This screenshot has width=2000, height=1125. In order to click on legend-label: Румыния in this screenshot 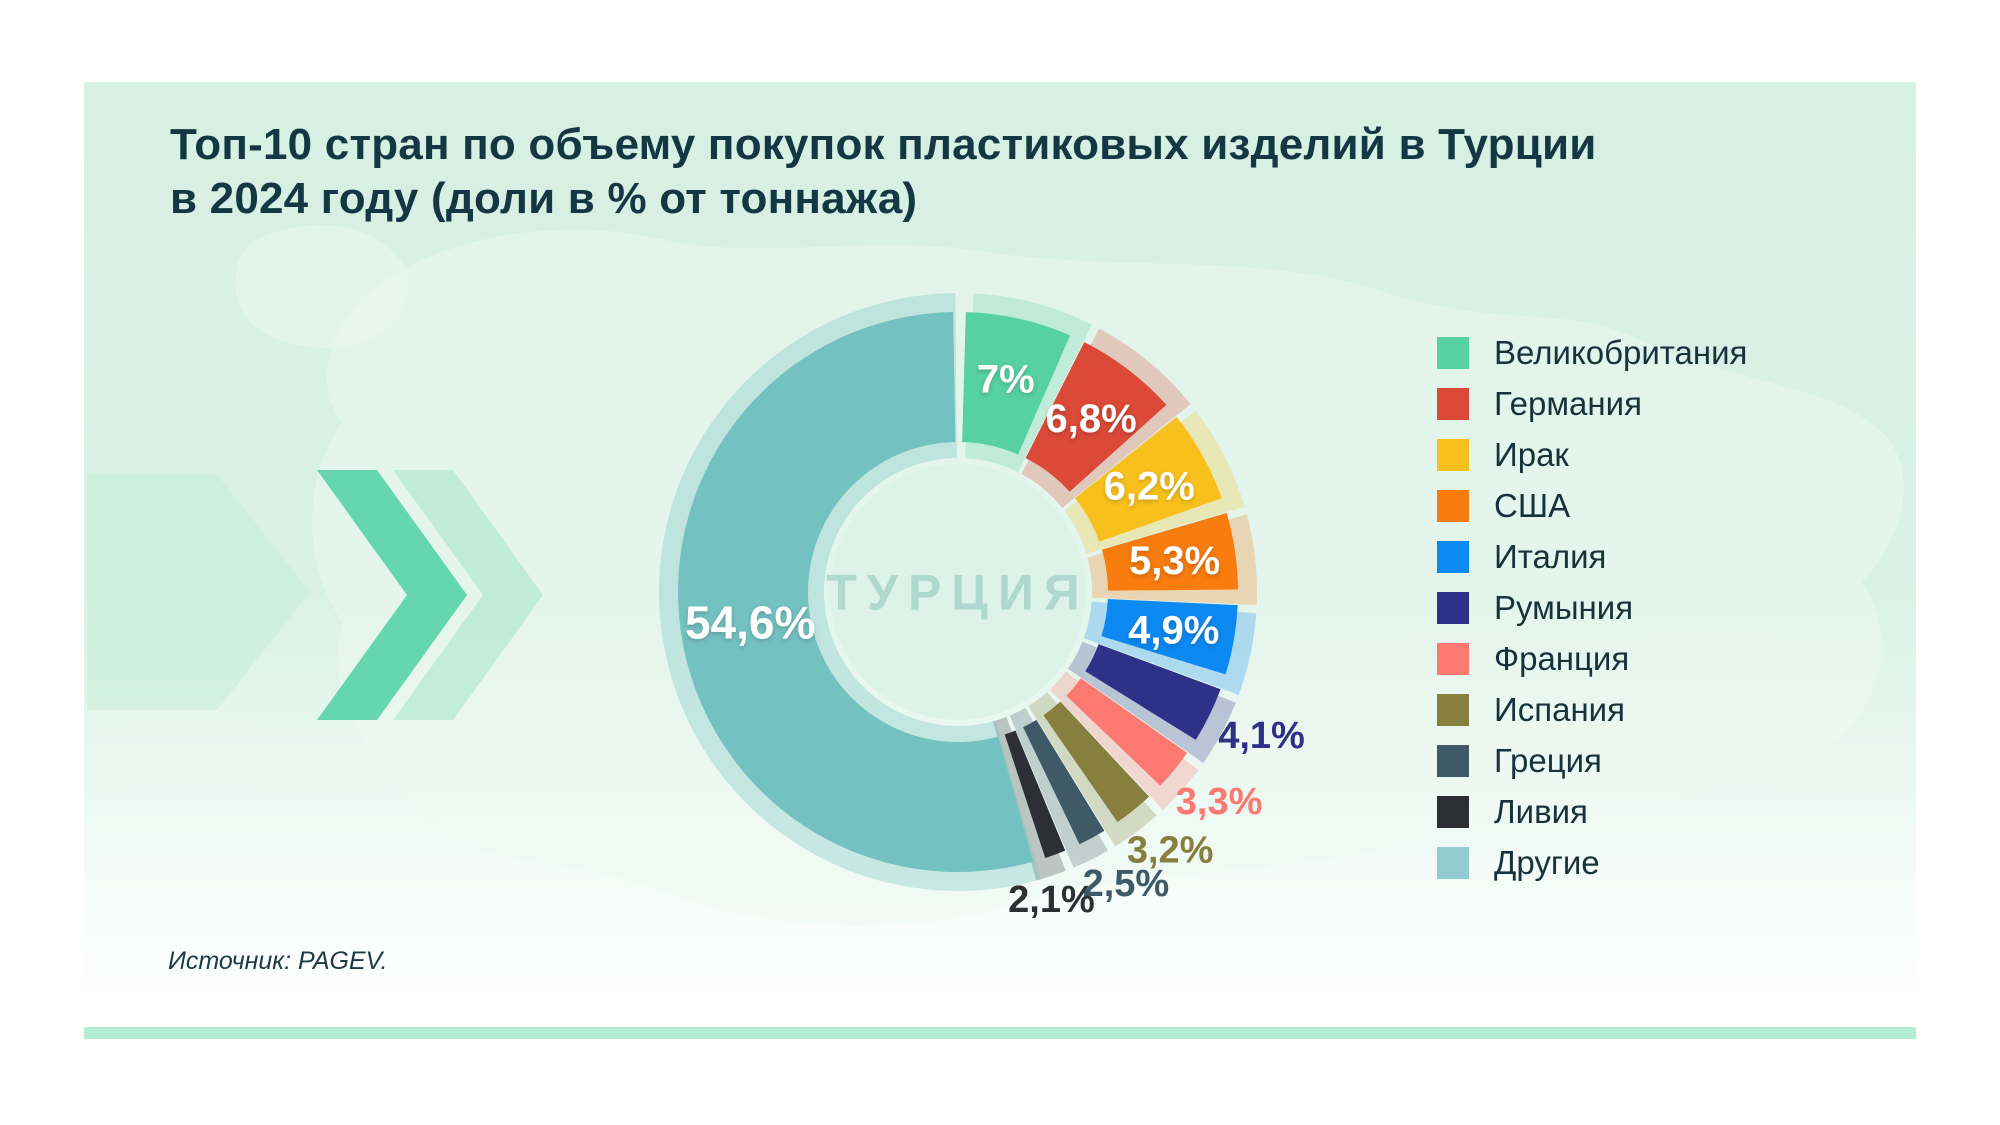, I will do `click(1564, 607)`.